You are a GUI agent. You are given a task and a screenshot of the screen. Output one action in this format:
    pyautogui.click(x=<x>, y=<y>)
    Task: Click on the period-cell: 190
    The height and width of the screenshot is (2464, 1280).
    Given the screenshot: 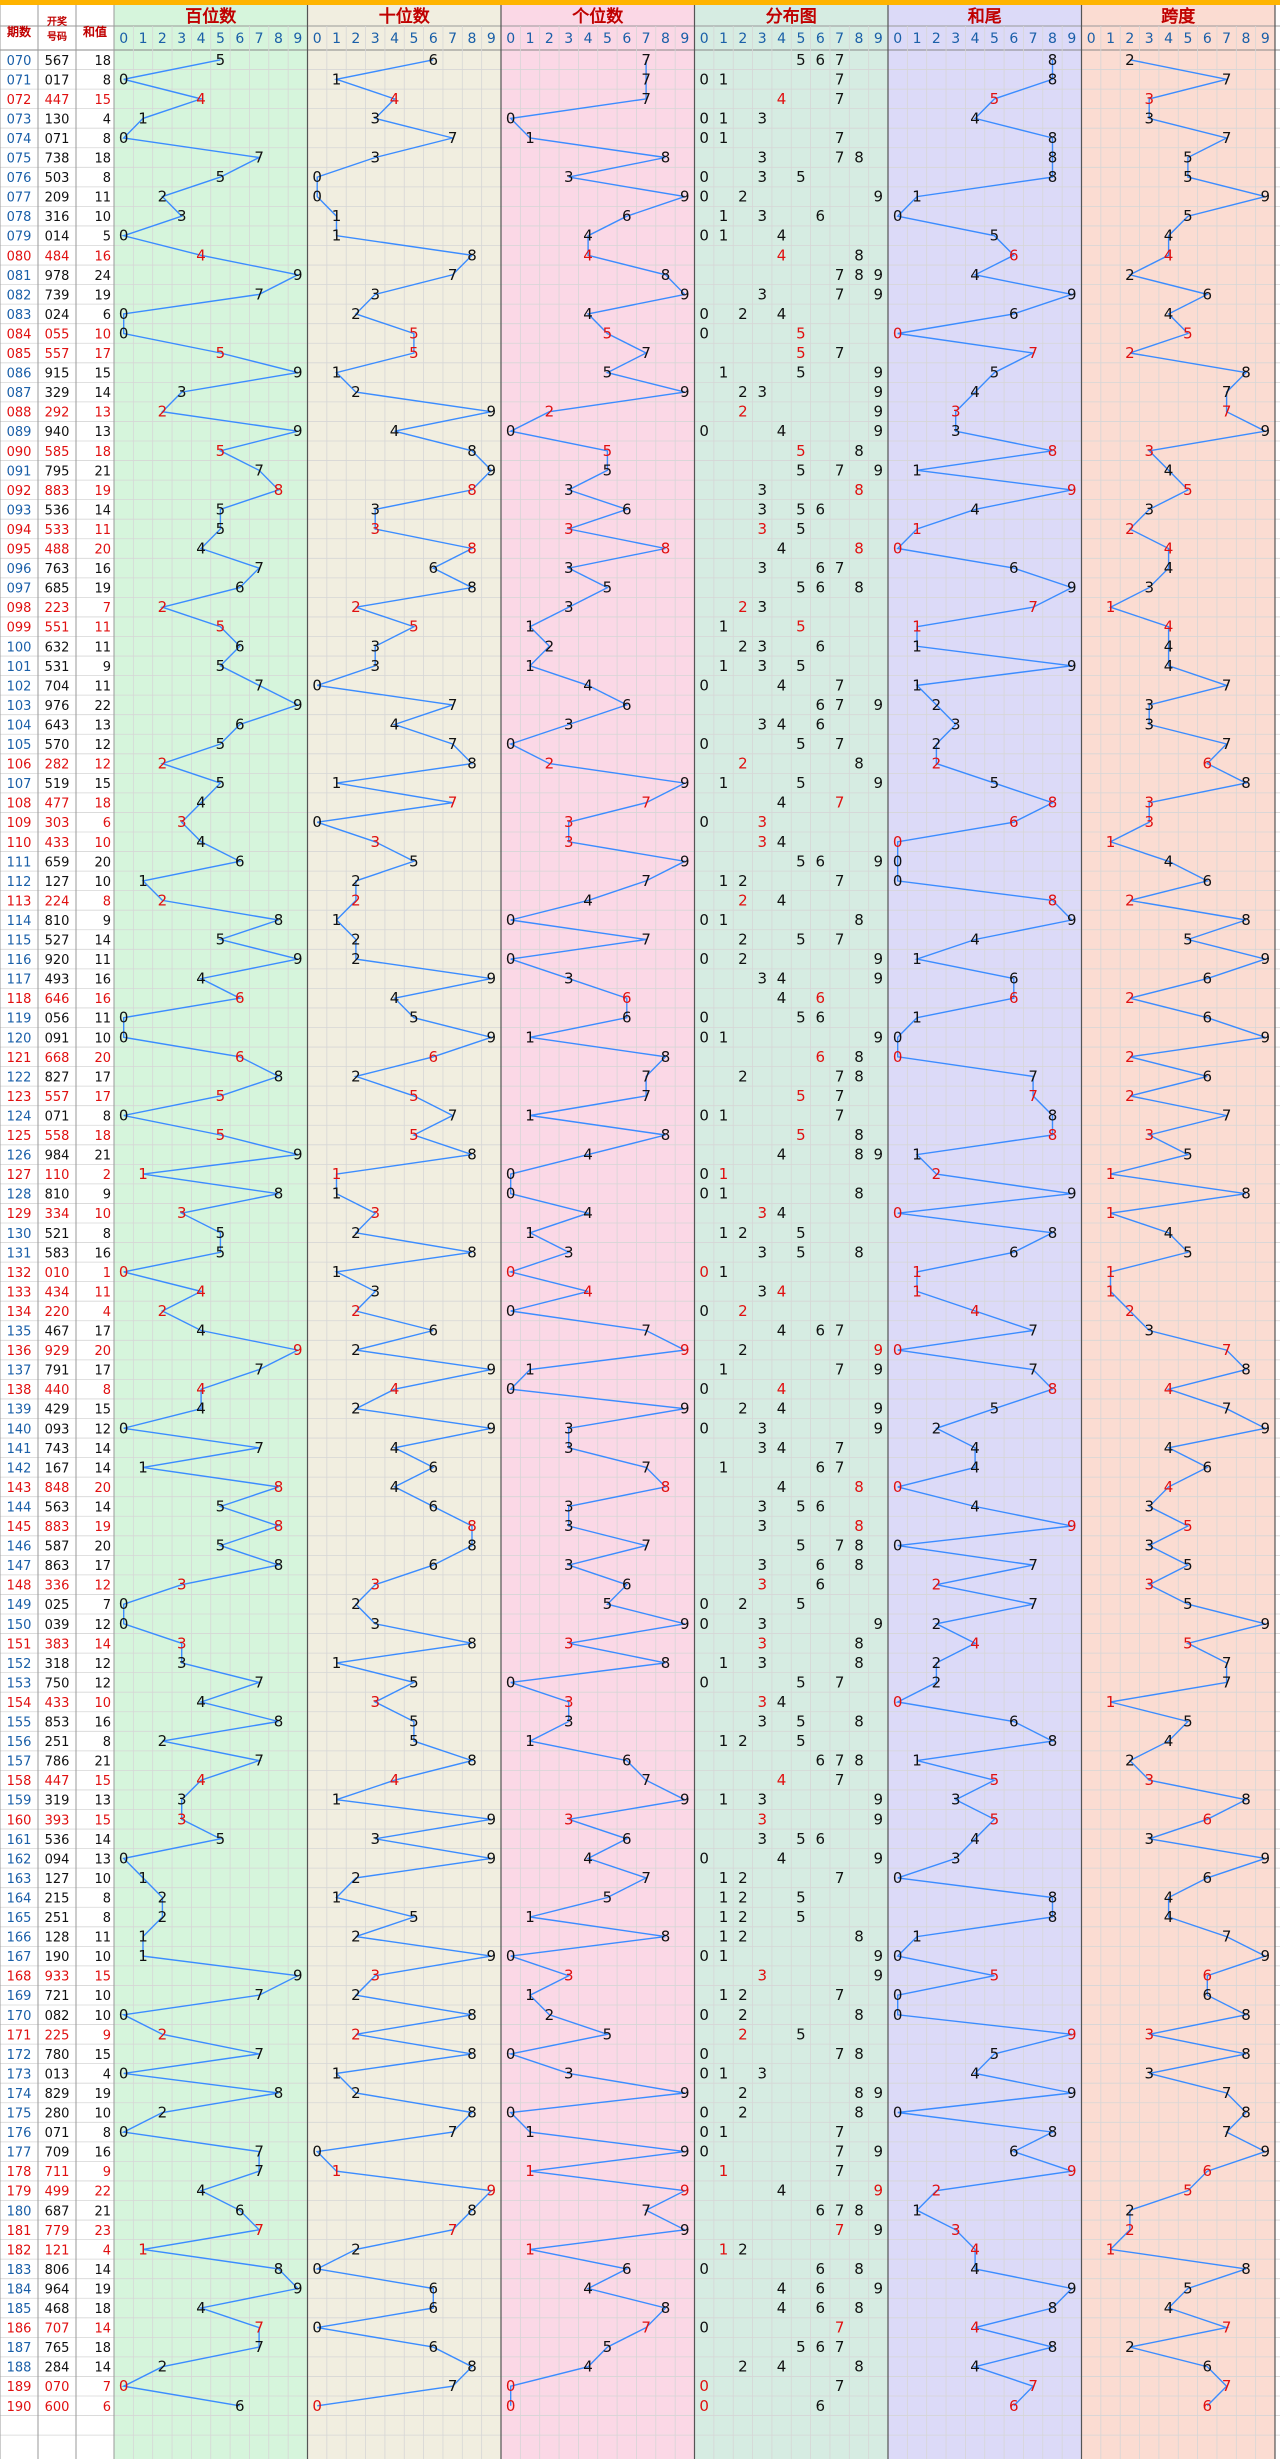 What is the action you would take?
    pyautogui.click(x=19, y=2407)
    